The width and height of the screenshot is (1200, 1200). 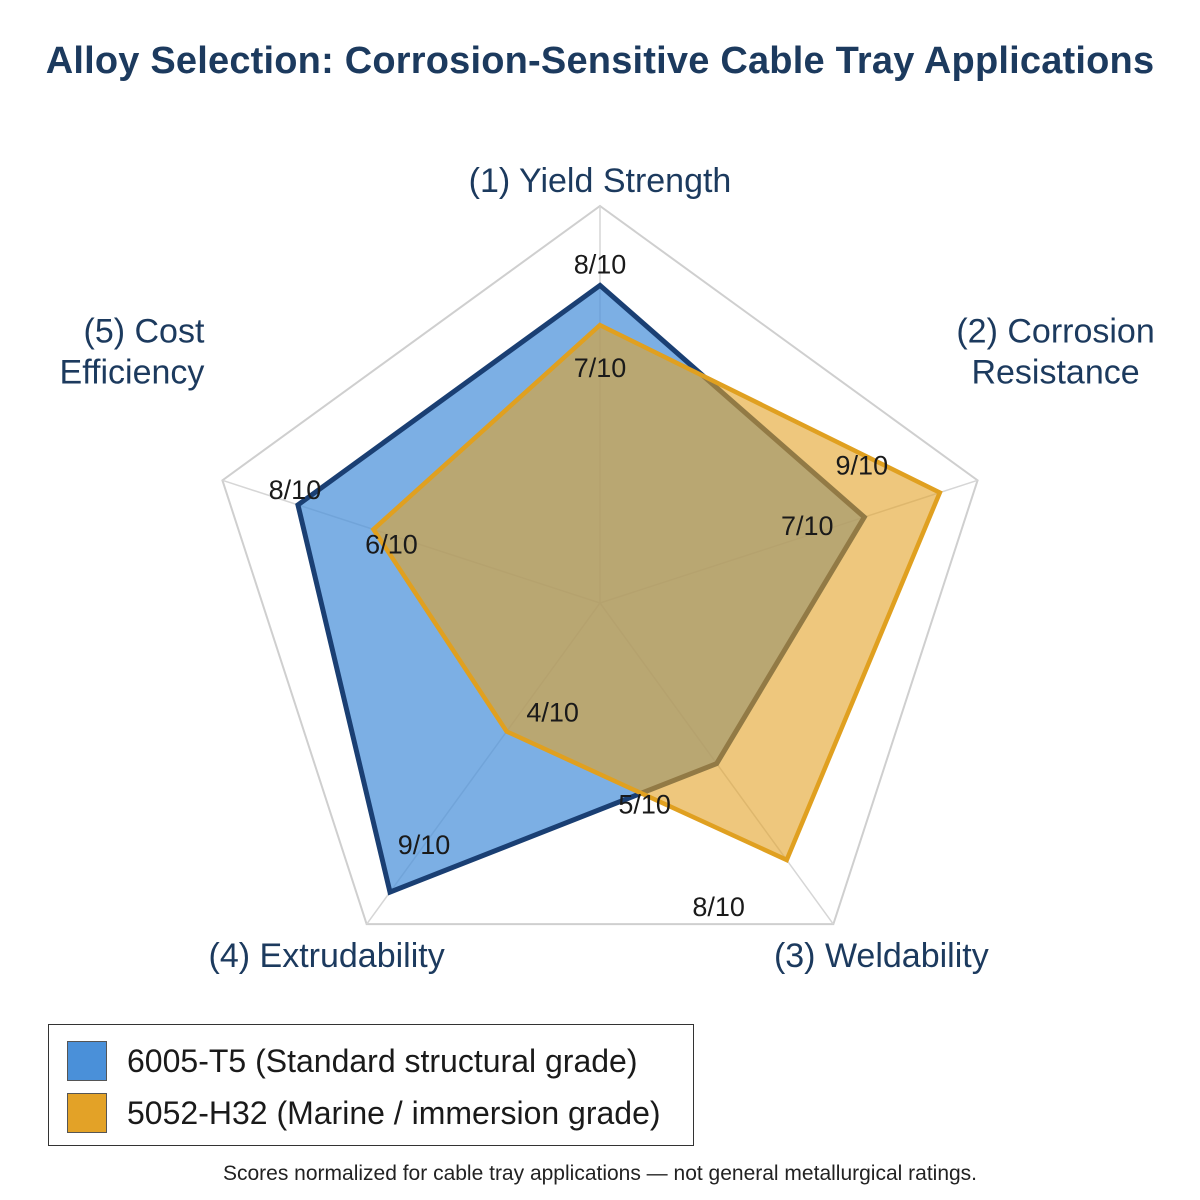 What do you see at coordinates (644, 805) in the screenshot?
I see `value-label-6005-t5-axis-3: 5/10` at bounding box center [644, 805].